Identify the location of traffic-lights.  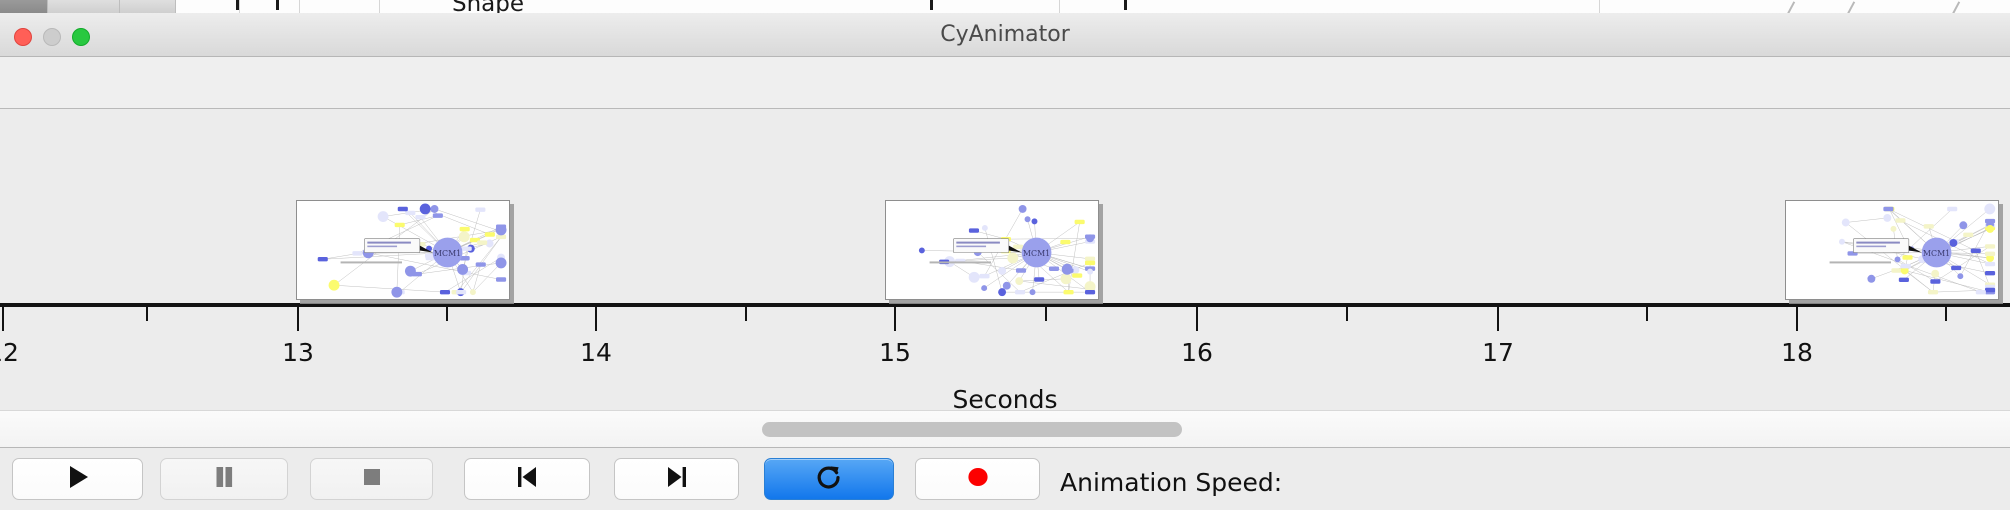
(52, 37).